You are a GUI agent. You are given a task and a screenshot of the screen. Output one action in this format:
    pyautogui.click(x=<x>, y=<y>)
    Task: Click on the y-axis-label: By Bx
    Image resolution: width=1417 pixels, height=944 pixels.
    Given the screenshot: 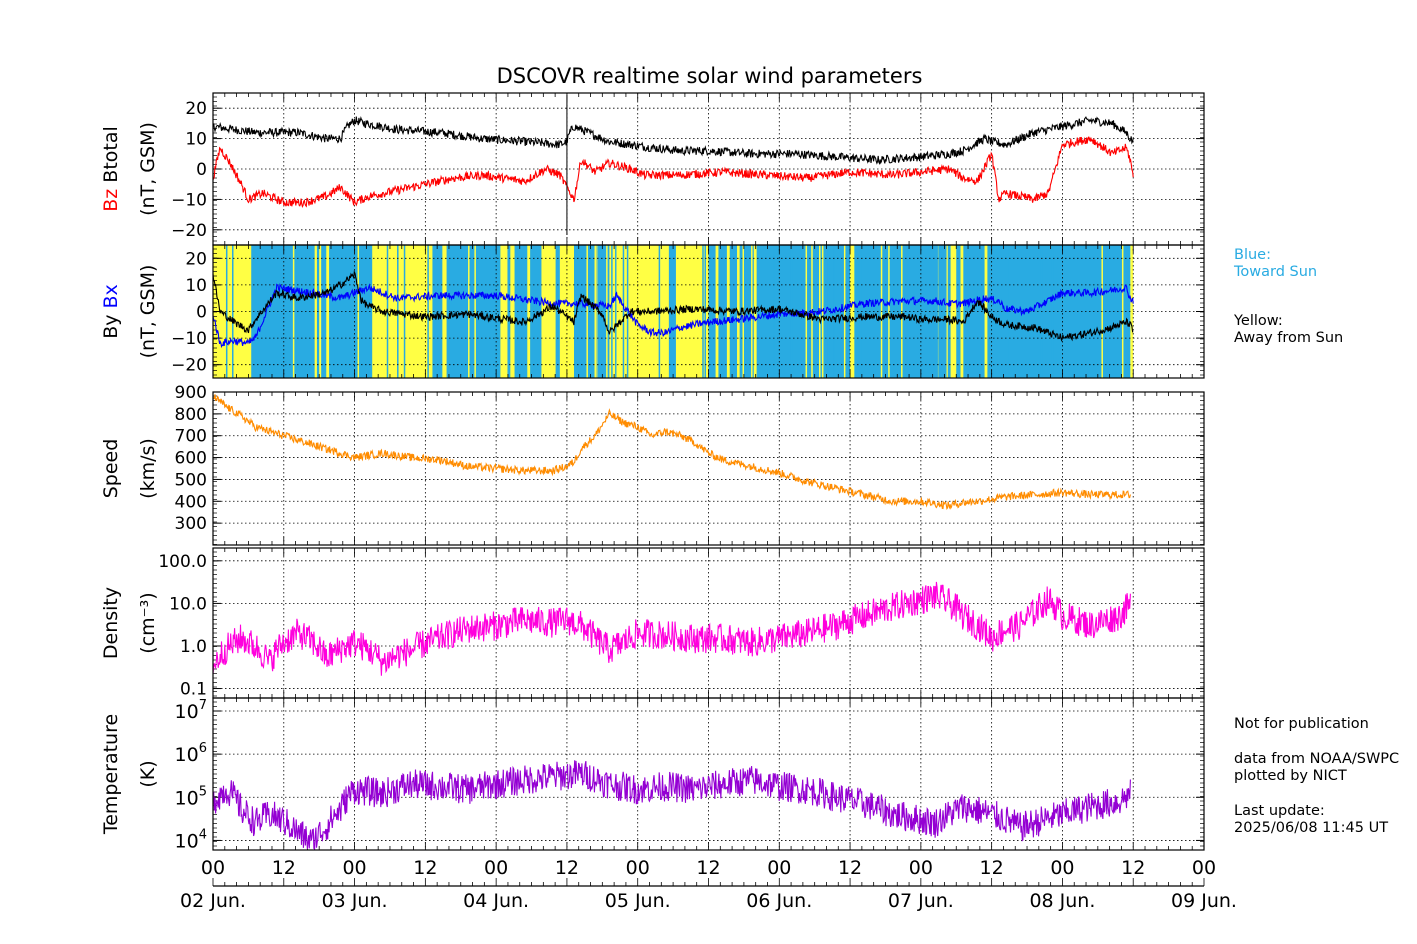 What is the action you would take?
    pyautogui.click(x=111, y=311)
    